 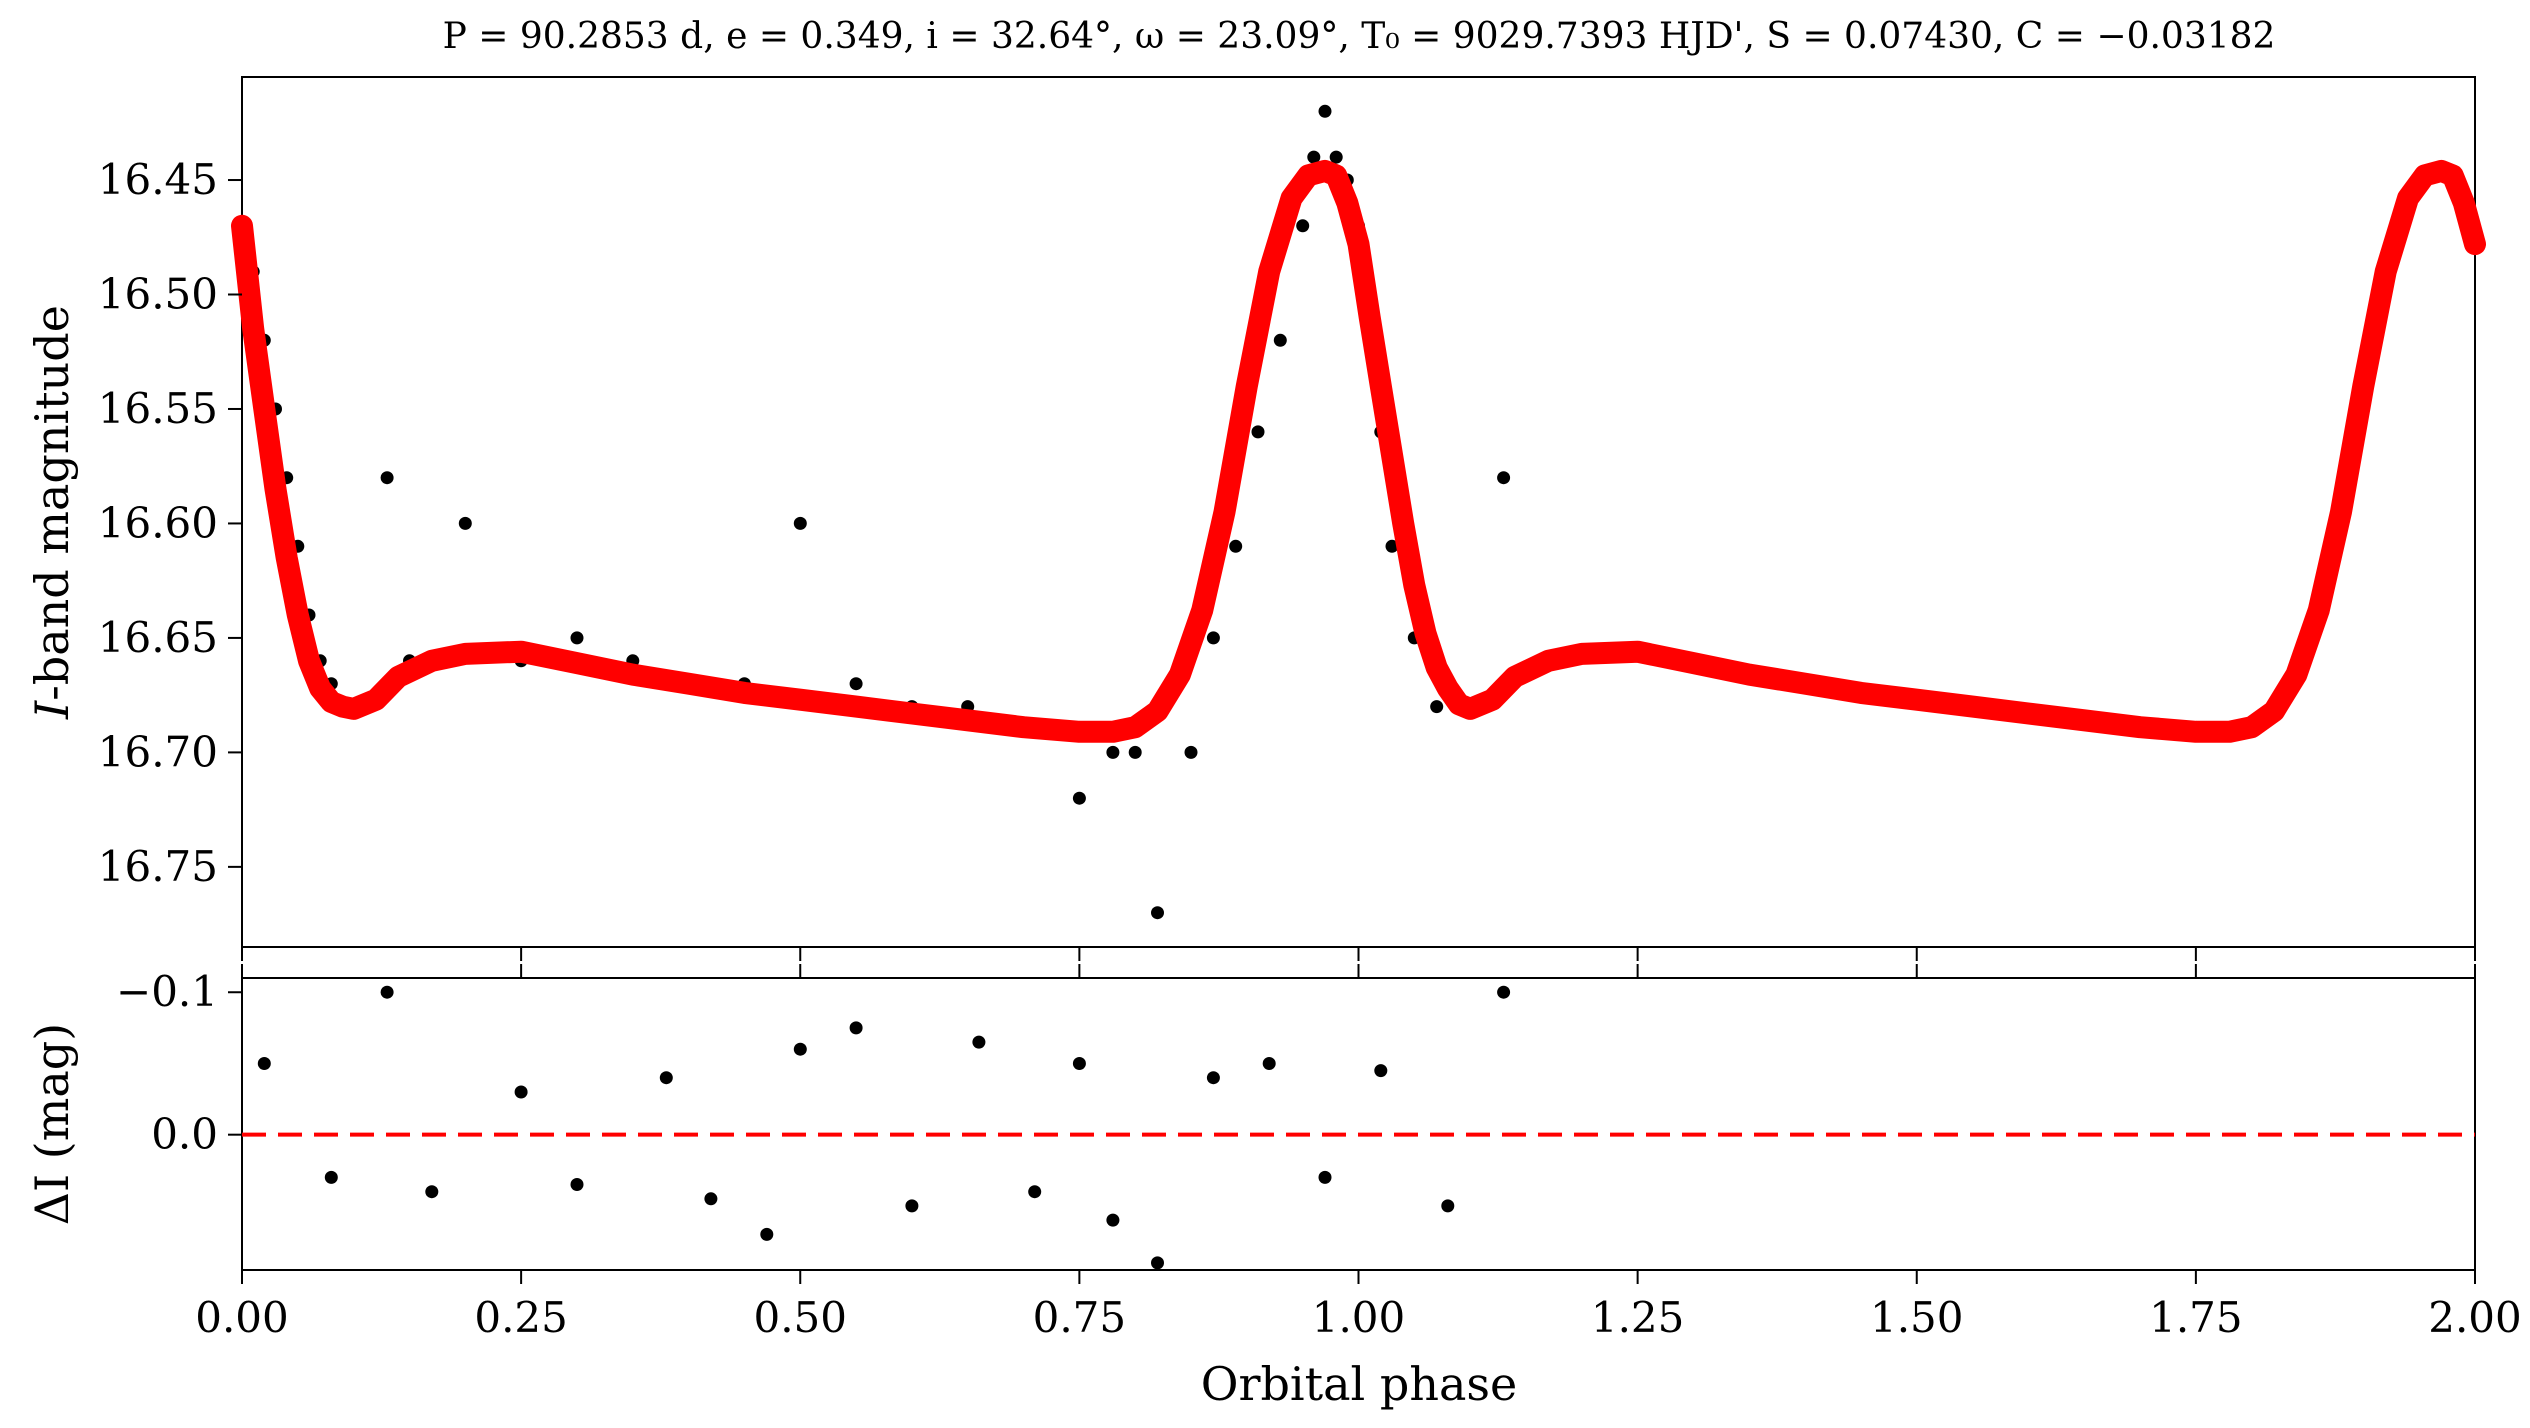 What do you see at coordinates (242, 1317) in the screenshot?
I see `x-tick-label: 0.00` at bounding box center [242, 1317].